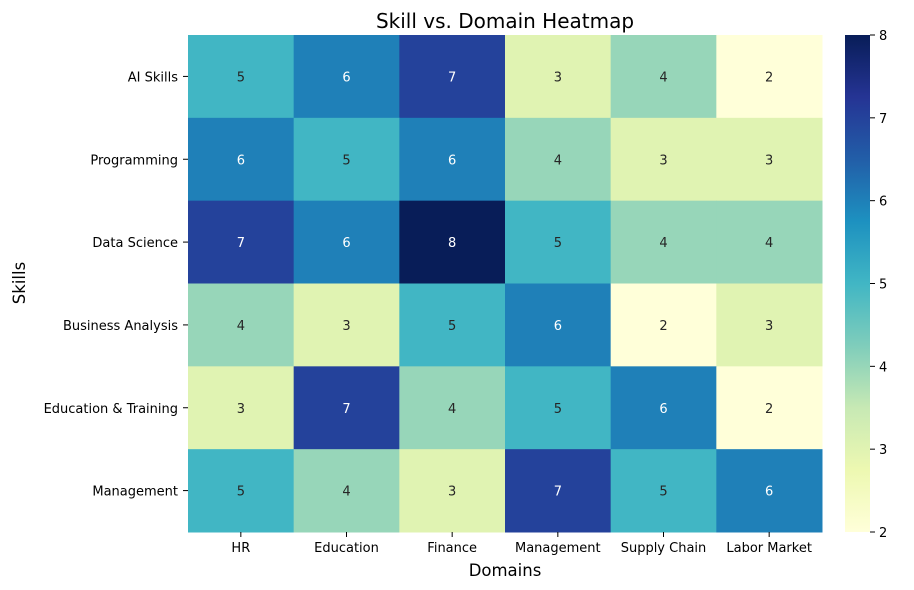 This screenshot has width=914, height=590. I want to click on colorbar-tick-label: 8, so click(883, 36).